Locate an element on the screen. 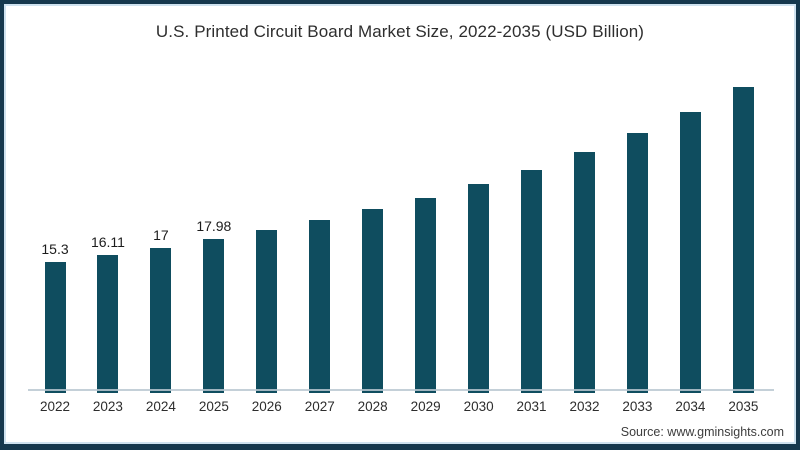  bar-2022 is located at coordinates (55, 327).